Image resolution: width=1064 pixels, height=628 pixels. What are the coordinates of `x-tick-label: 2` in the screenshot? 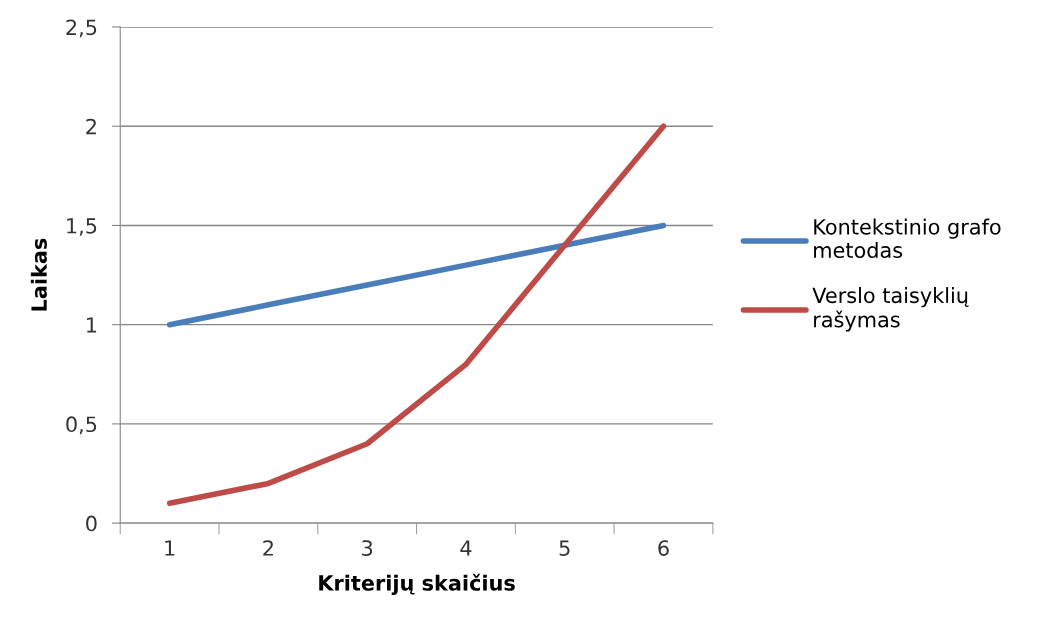 It's located at (268, 548).